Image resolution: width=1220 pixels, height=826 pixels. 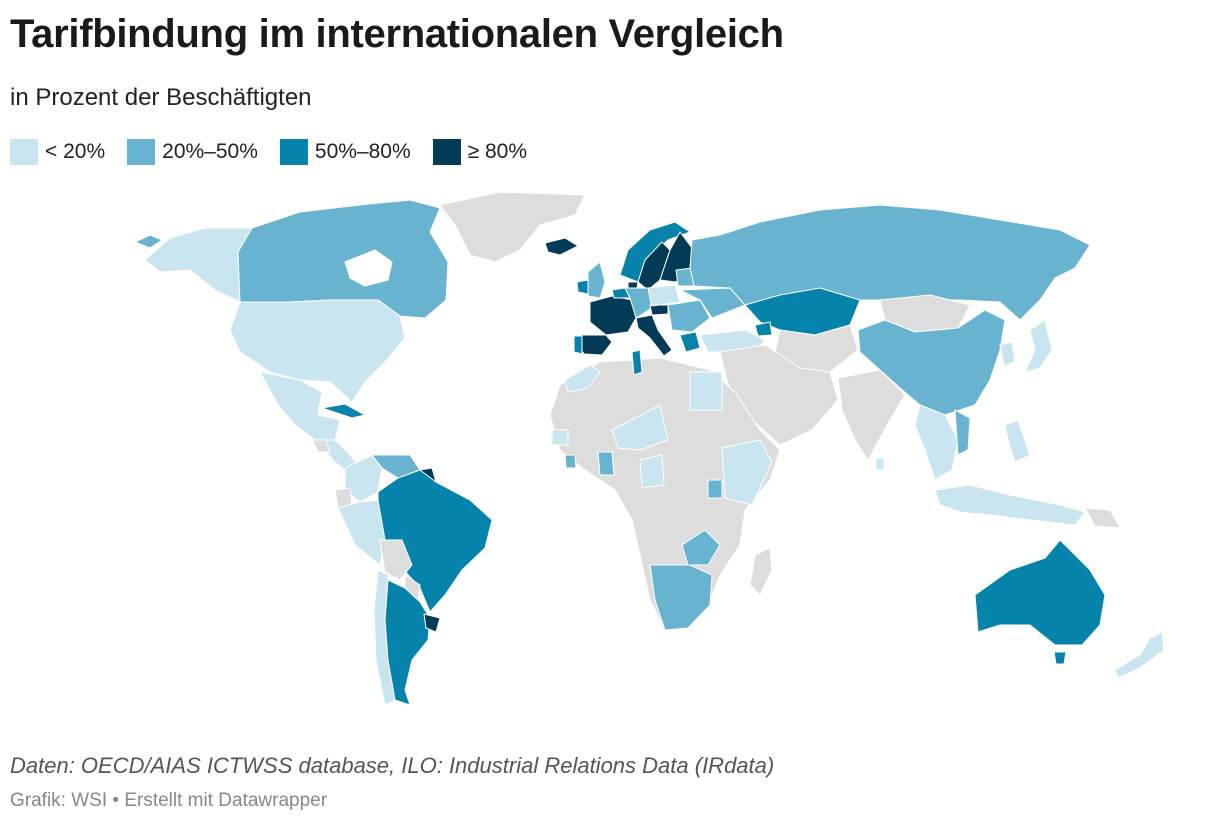 What do you see at coordinates (712, 303) in the screenshot?
I see `region-ukraine` at bounding box center [712, 303].